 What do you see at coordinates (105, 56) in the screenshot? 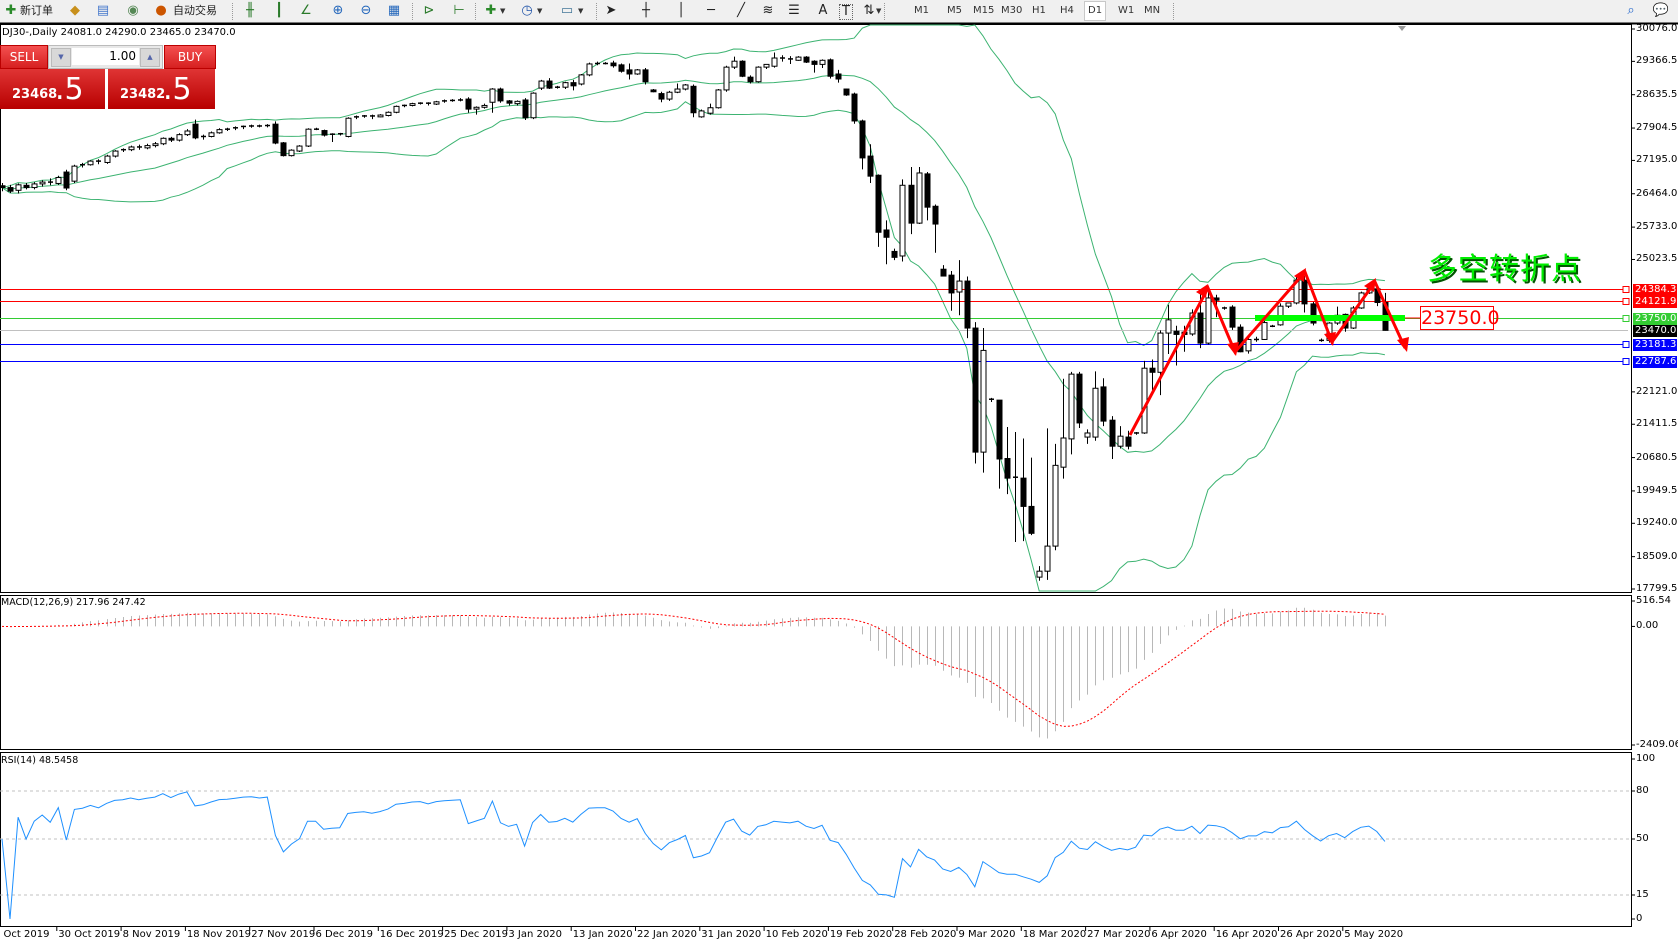
I see `lot-size-input: 1.00` at bounding box center [105, 56].